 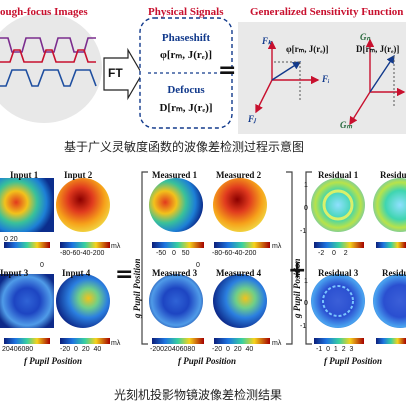 What do you see at coordinates (124, 274) in the screenshot?
I see `equals-sign-bottom: =` at bounding box center [124, 274].